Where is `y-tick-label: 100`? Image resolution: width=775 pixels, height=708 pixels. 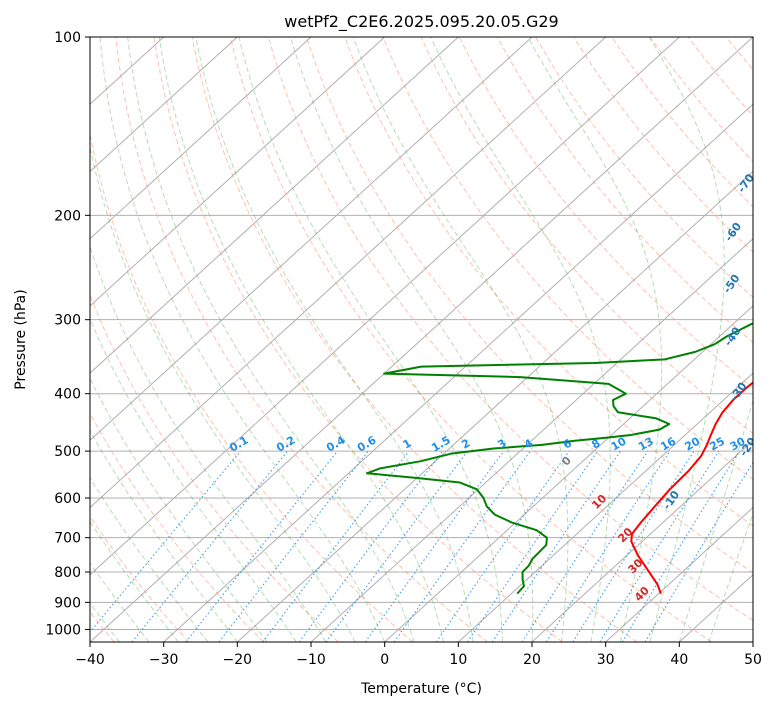 y-tick-label: 100 is located at coordinates (67, 38).